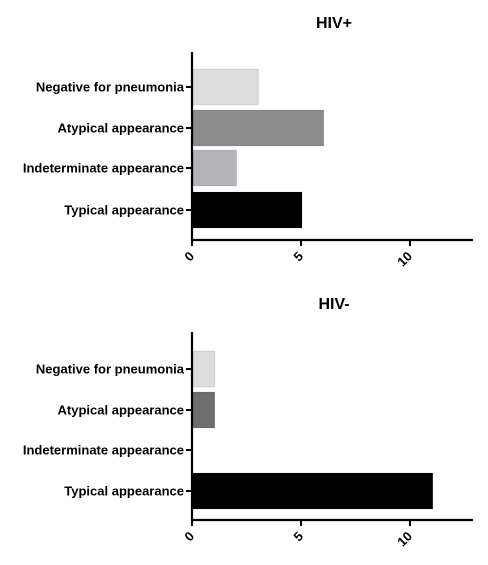 This screenshot has width=488, height=565. I want to click on chart-1-category-label-4: Typical appearance, so click(124, 210).